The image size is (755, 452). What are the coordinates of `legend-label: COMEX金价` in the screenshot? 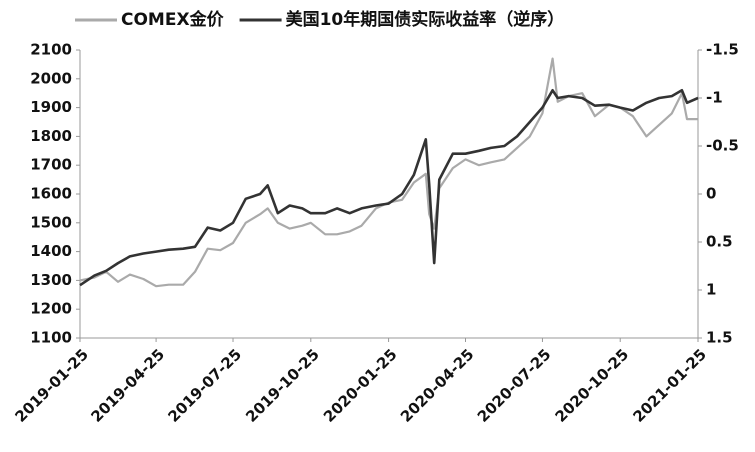 It's located at (173, 19).